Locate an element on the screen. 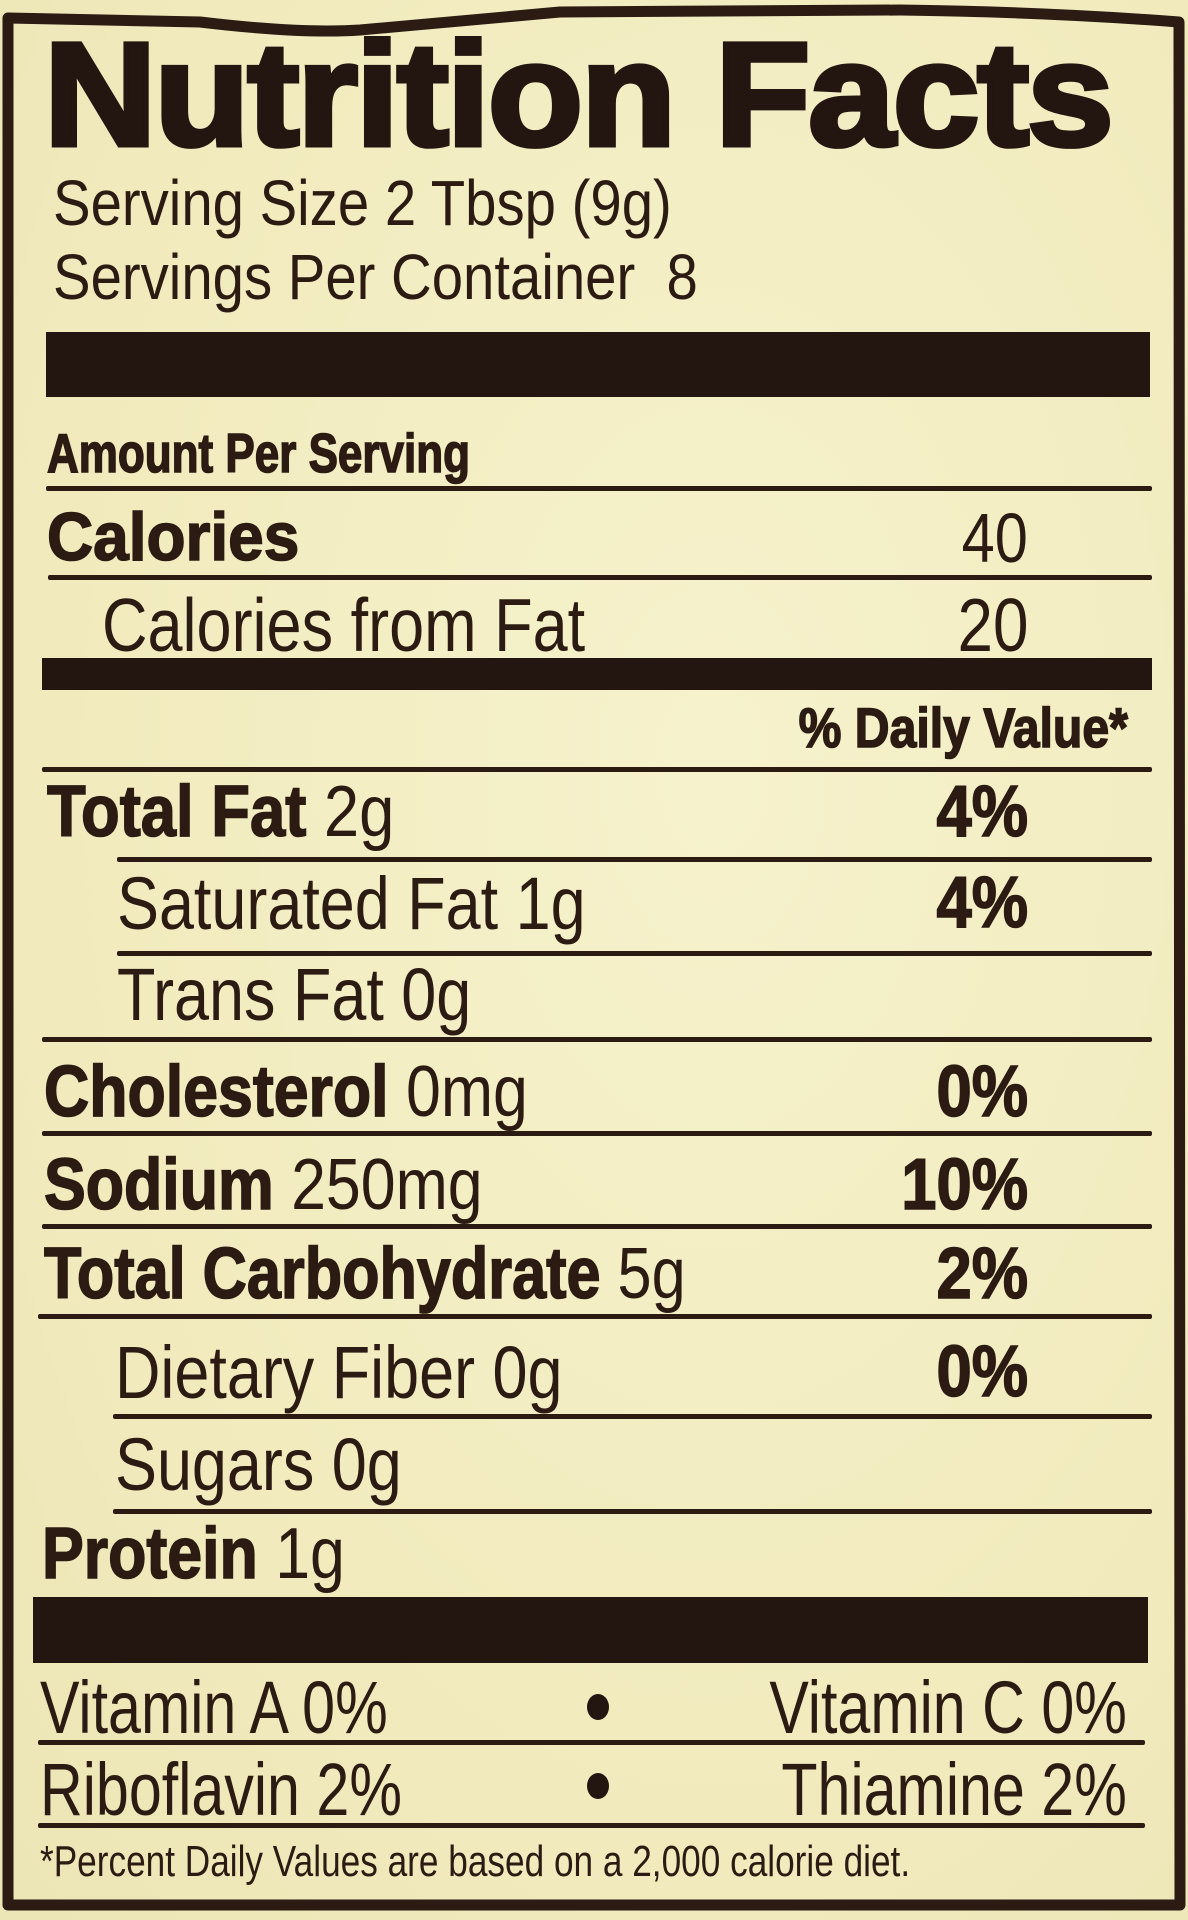 This screenshot has height=1920, width=1188. nutrient-row-saturated-fat: Saturated Fat 1g is located at coordinates (351, 904).